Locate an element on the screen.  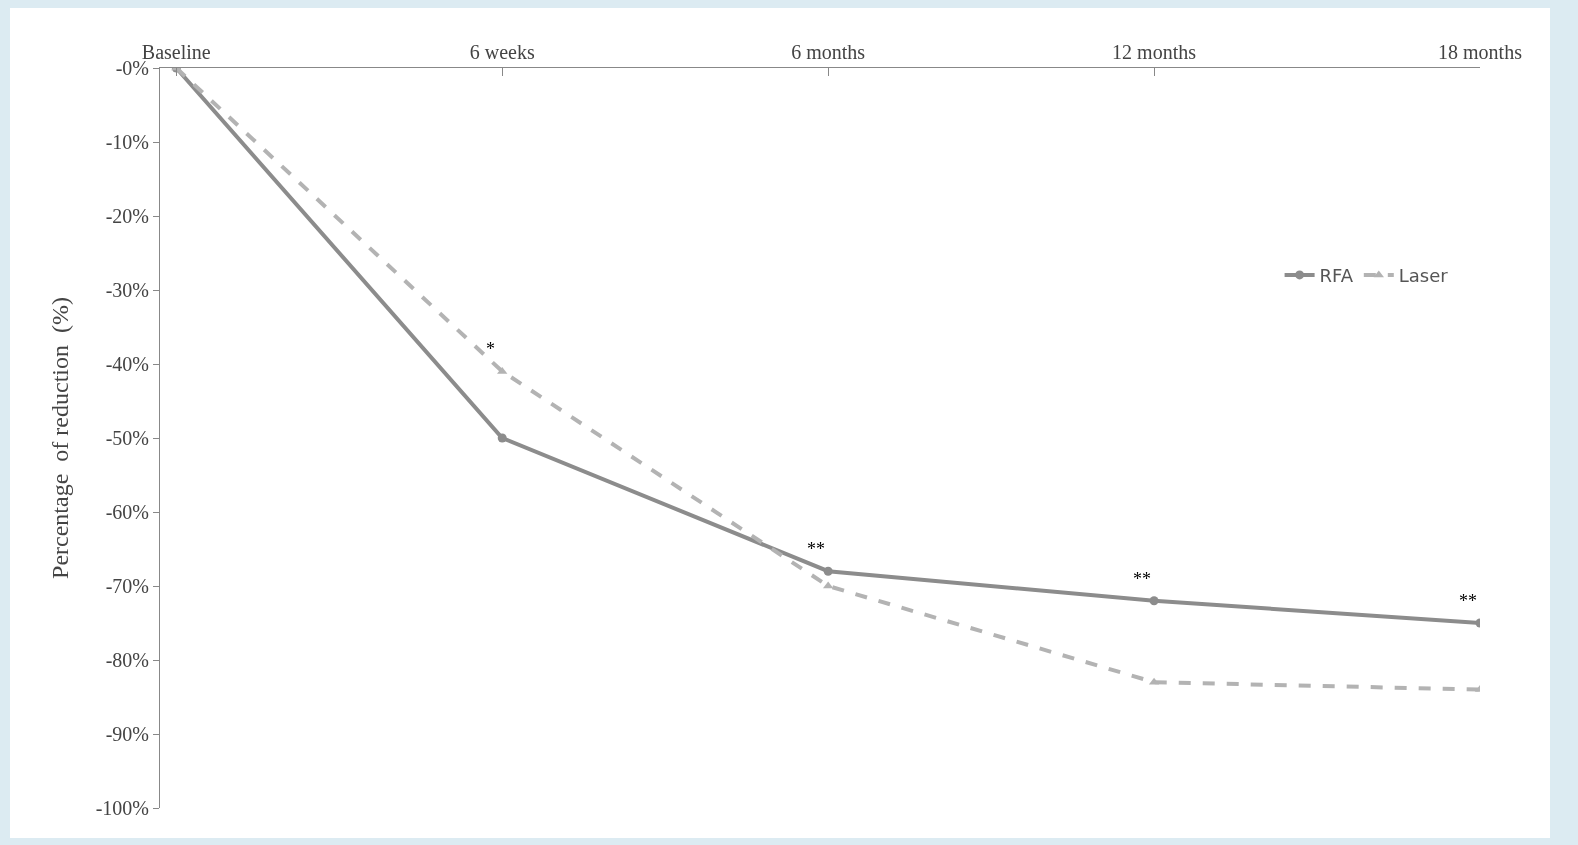
legend-label: Laser is located at coordinates (1423, 275).